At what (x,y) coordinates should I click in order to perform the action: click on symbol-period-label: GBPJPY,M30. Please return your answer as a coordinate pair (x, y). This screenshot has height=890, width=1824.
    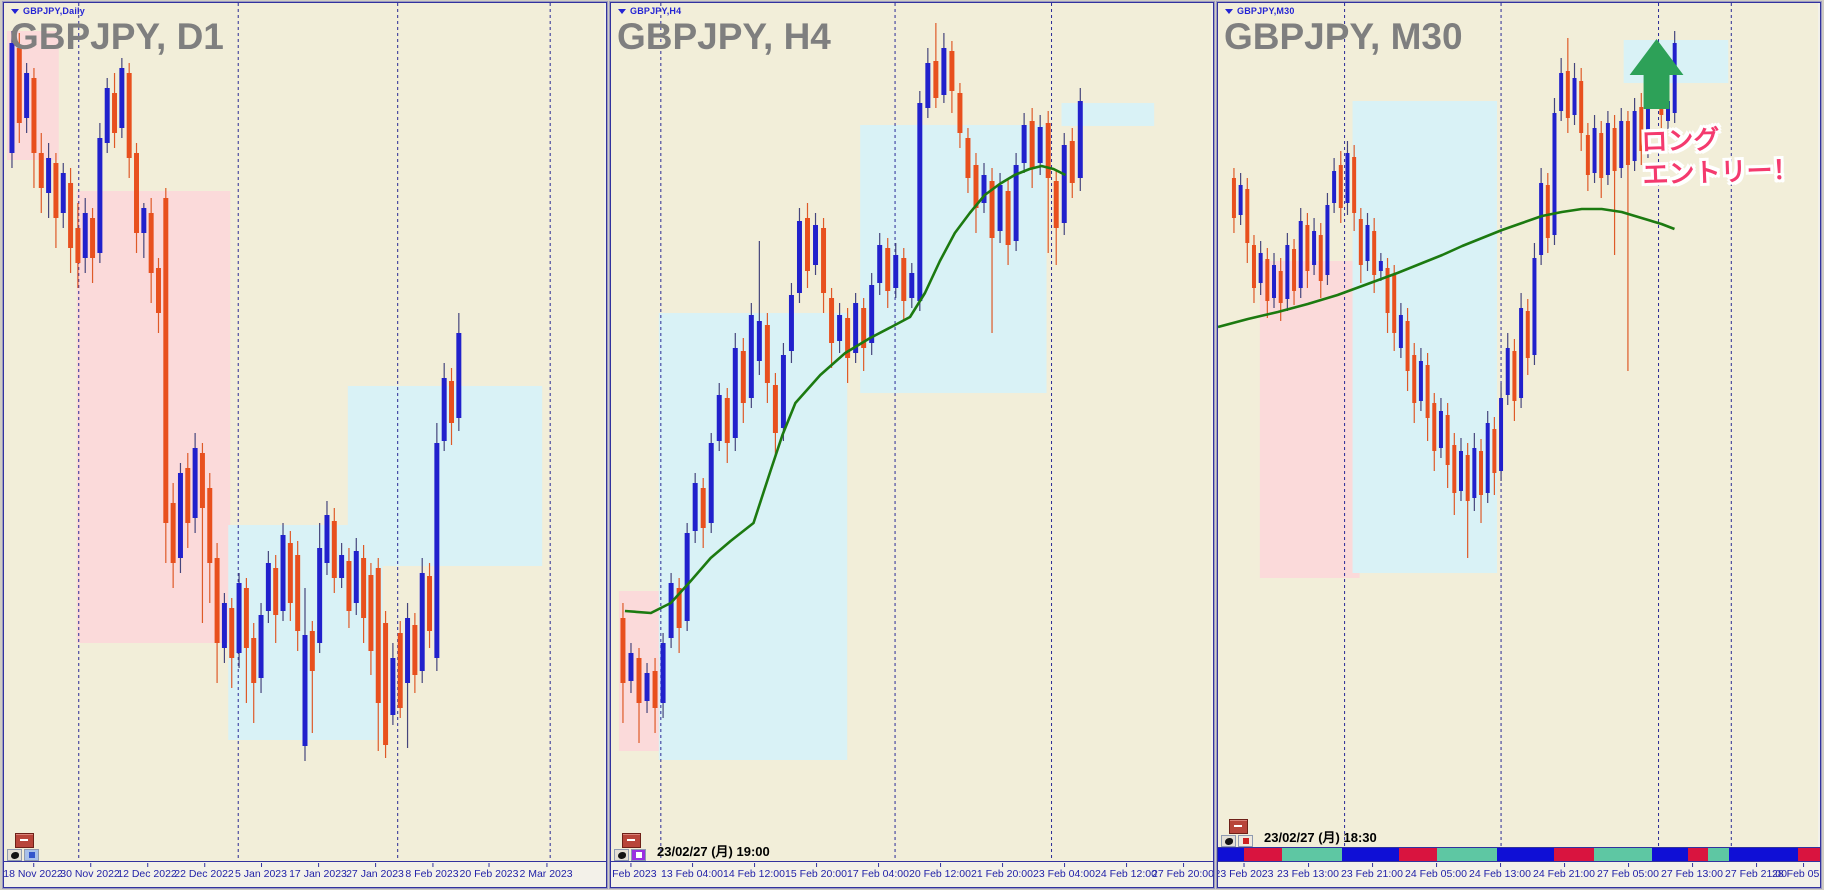
    Looking at the image, I should click on (1266, 11).